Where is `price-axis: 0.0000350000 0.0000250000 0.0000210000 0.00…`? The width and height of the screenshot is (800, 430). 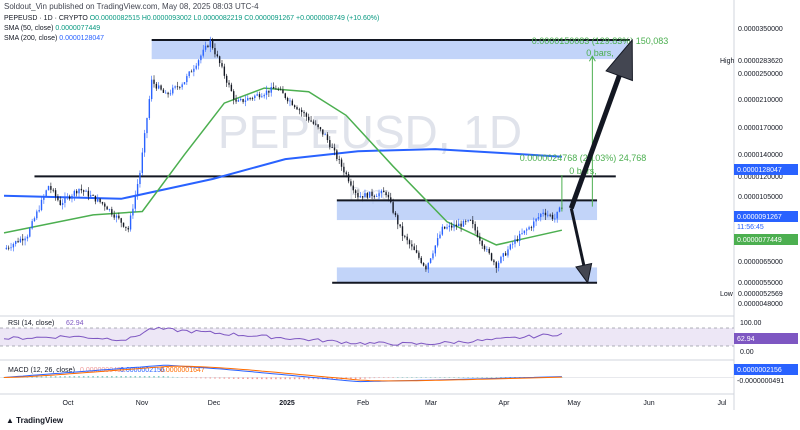
price-axis: 0.0000350000 0.0000250000 0.0000210000 0.00… is located at coordinates (759, 205).